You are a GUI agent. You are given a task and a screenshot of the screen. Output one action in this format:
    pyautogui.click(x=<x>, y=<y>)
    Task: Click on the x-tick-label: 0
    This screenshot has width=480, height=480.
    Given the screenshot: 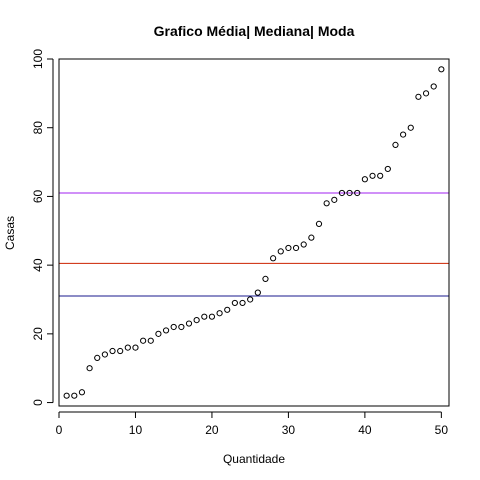 What is the action you would take?
    pyautogui.click(x=59, y=430)
    